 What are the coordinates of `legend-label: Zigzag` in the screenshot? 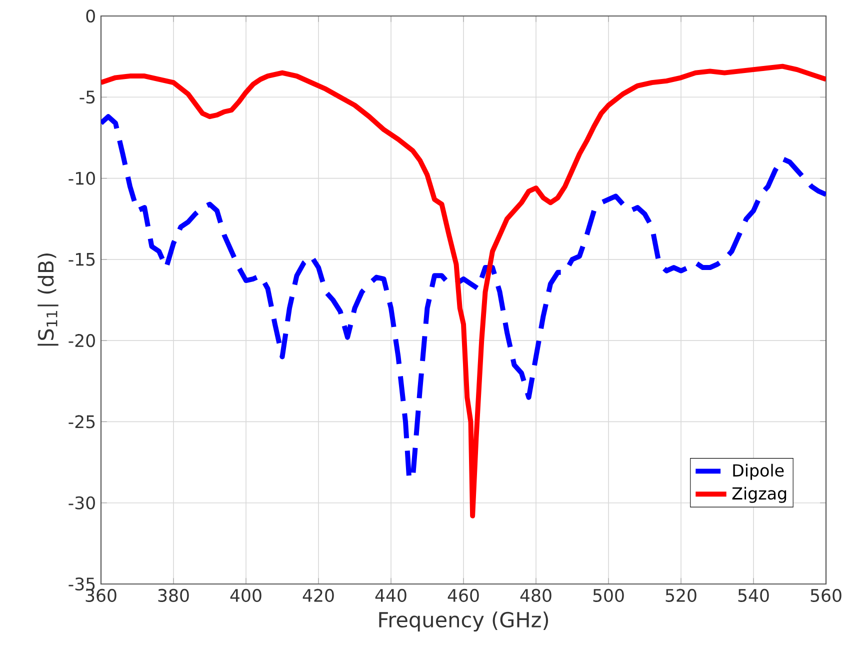 It's located at (759, 494).